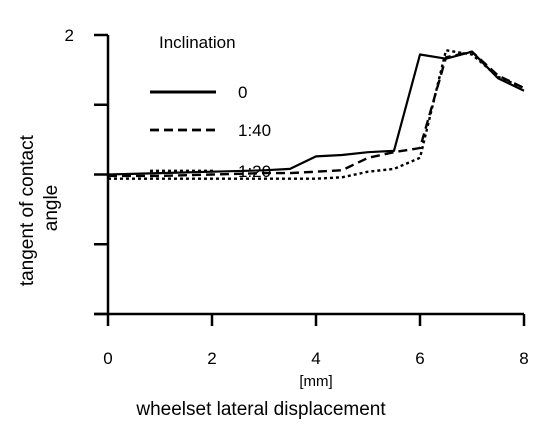  I want to click on y-axis-label-line-2: angle, so click(51, 208).